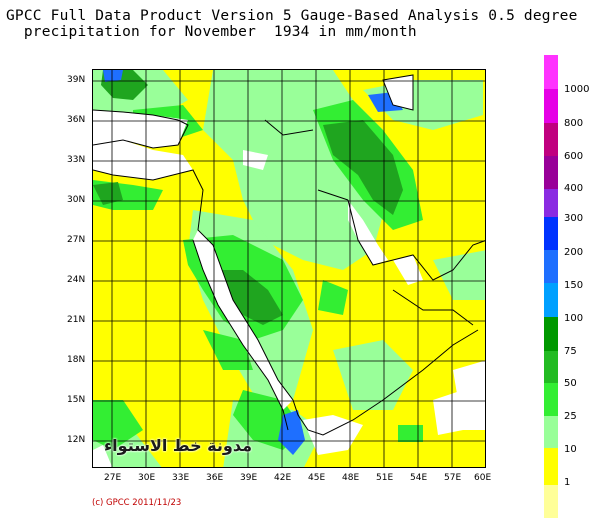  I want to click on legend-label-400: 400, so click(574, 188).